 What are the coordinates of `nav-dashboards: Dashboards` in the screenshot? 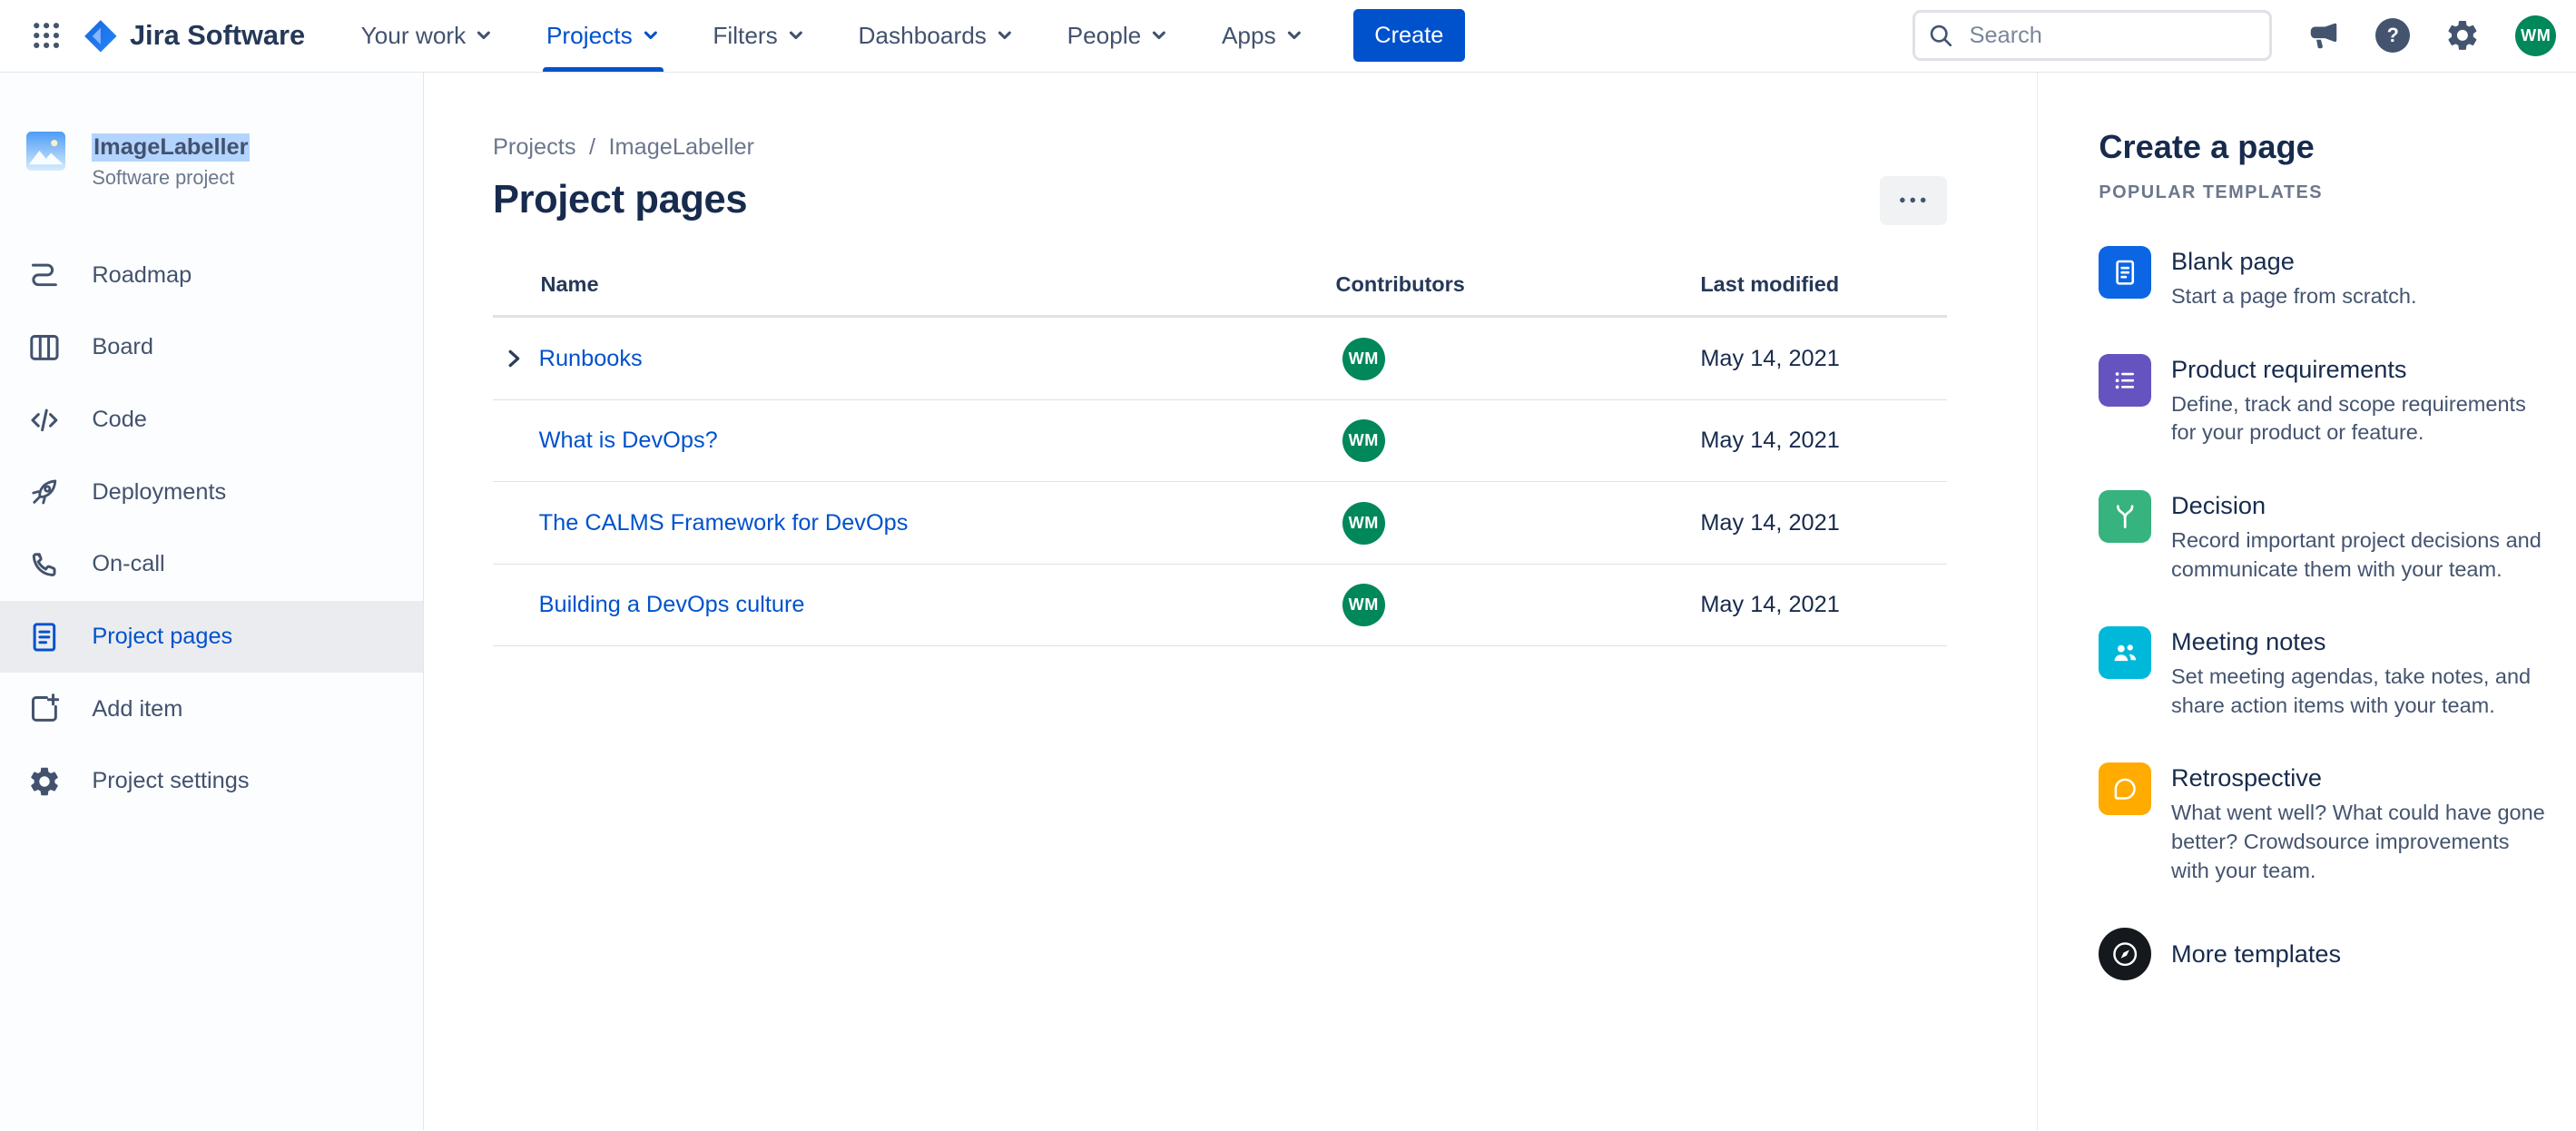 It's located at (937, 36).